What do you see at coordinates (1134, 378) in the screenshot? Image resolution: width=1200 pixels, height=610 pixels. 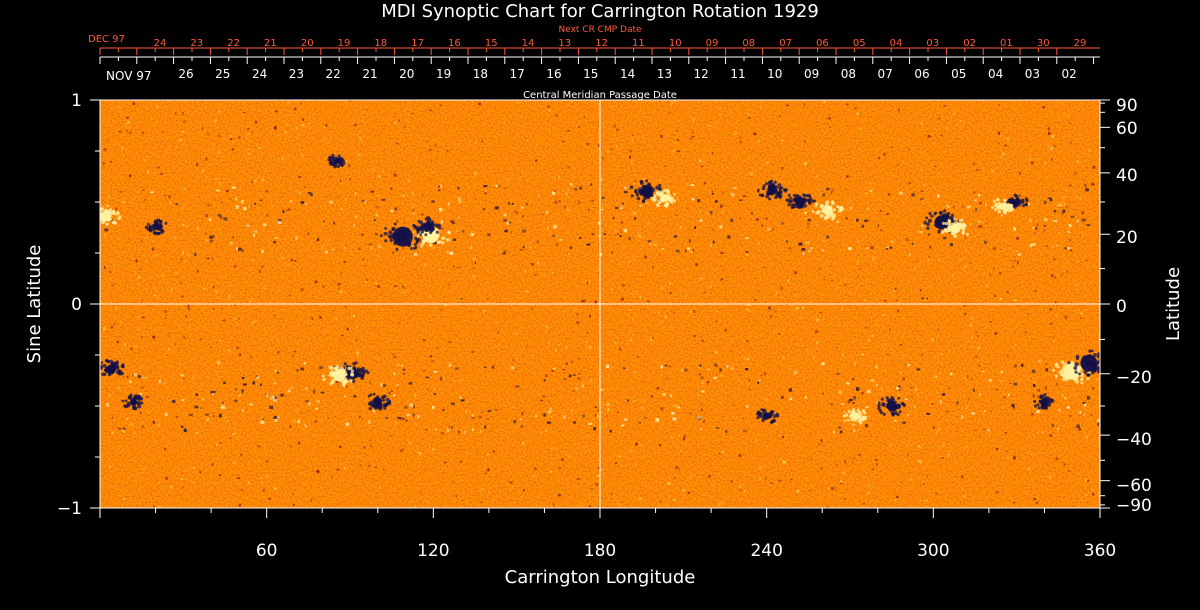 I see `y-right-tick-label: −20` at bounding box center [1134, 378].